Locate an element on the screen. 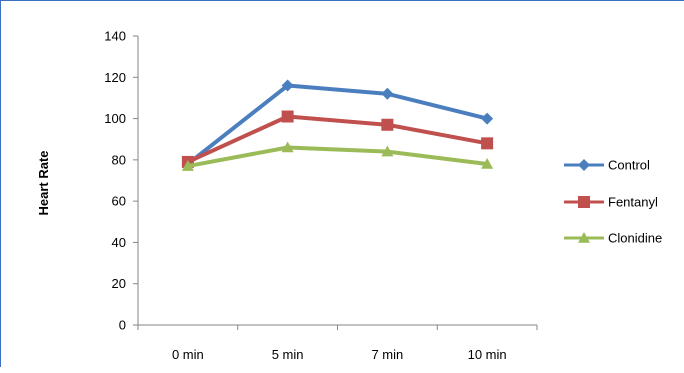  legend-item-fentanyl: Fentanyl is located at coordinates (611, 202).